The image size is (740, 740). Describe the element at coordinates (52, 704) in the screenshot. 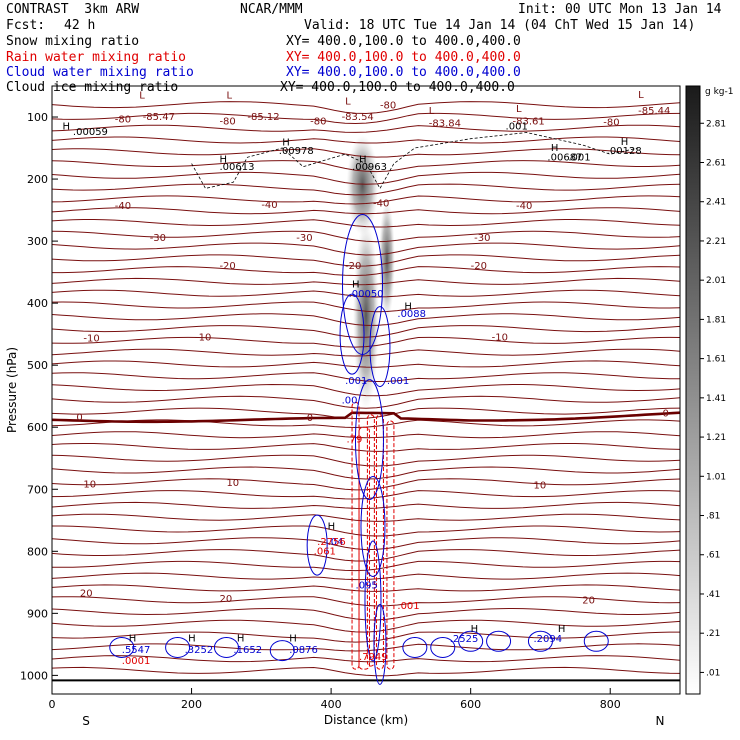

I see `x-tick-label: 0` at that location.